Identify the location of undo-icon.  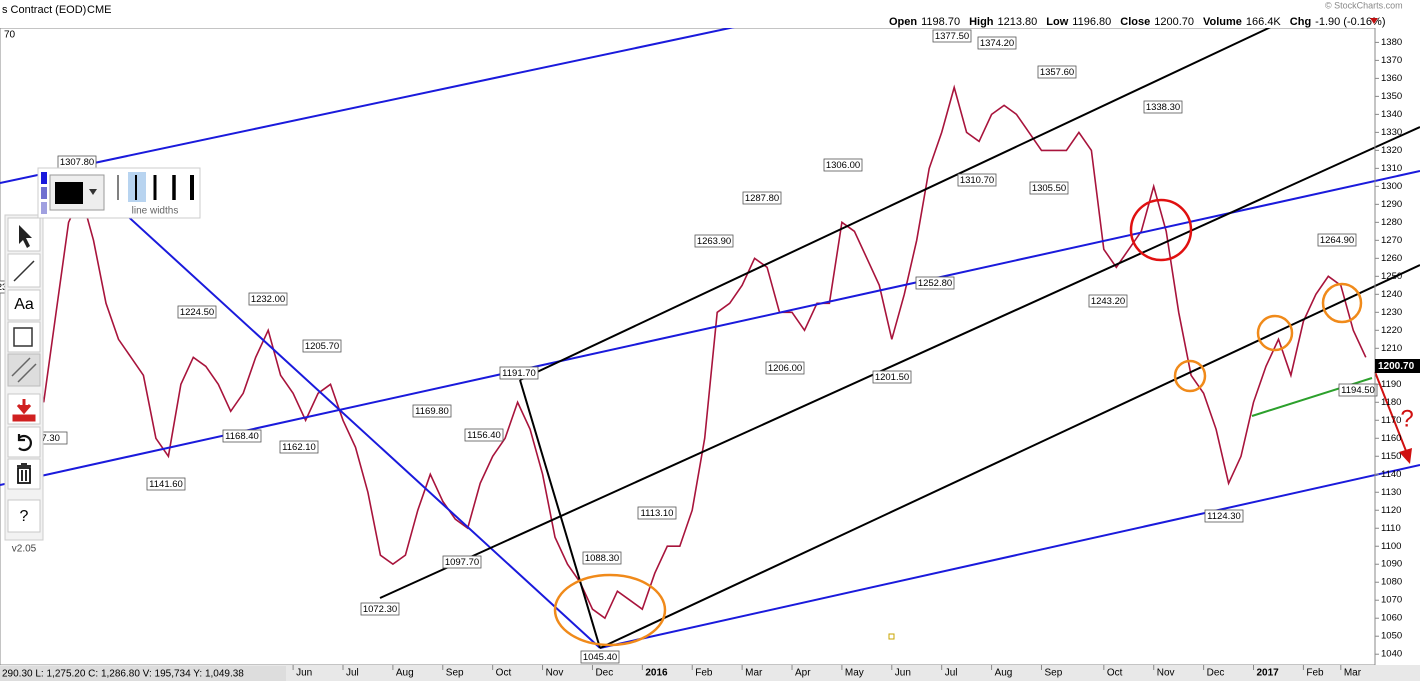
(24, 443).